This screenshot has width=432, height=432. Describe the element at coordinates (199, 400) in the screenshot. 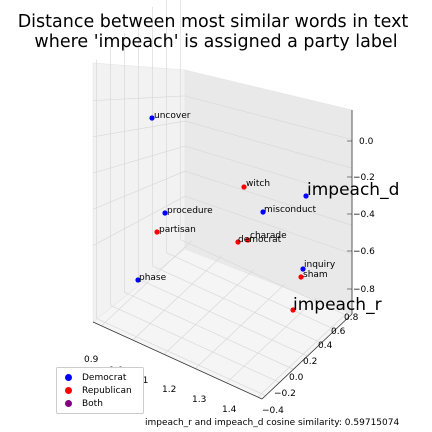

I see `x-tick-label: 1.3` at that location.